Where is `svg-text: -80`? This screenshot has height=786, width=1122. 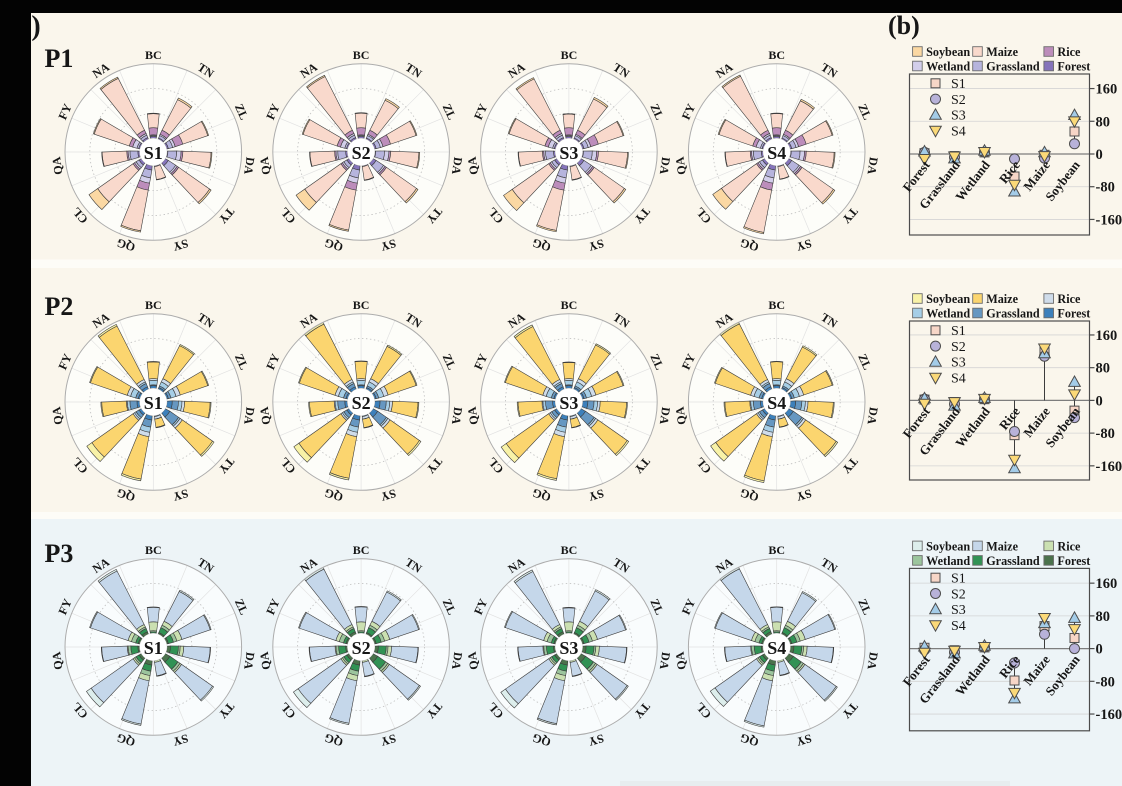 svg-text: -80 is located at coordinates (1105, 434).